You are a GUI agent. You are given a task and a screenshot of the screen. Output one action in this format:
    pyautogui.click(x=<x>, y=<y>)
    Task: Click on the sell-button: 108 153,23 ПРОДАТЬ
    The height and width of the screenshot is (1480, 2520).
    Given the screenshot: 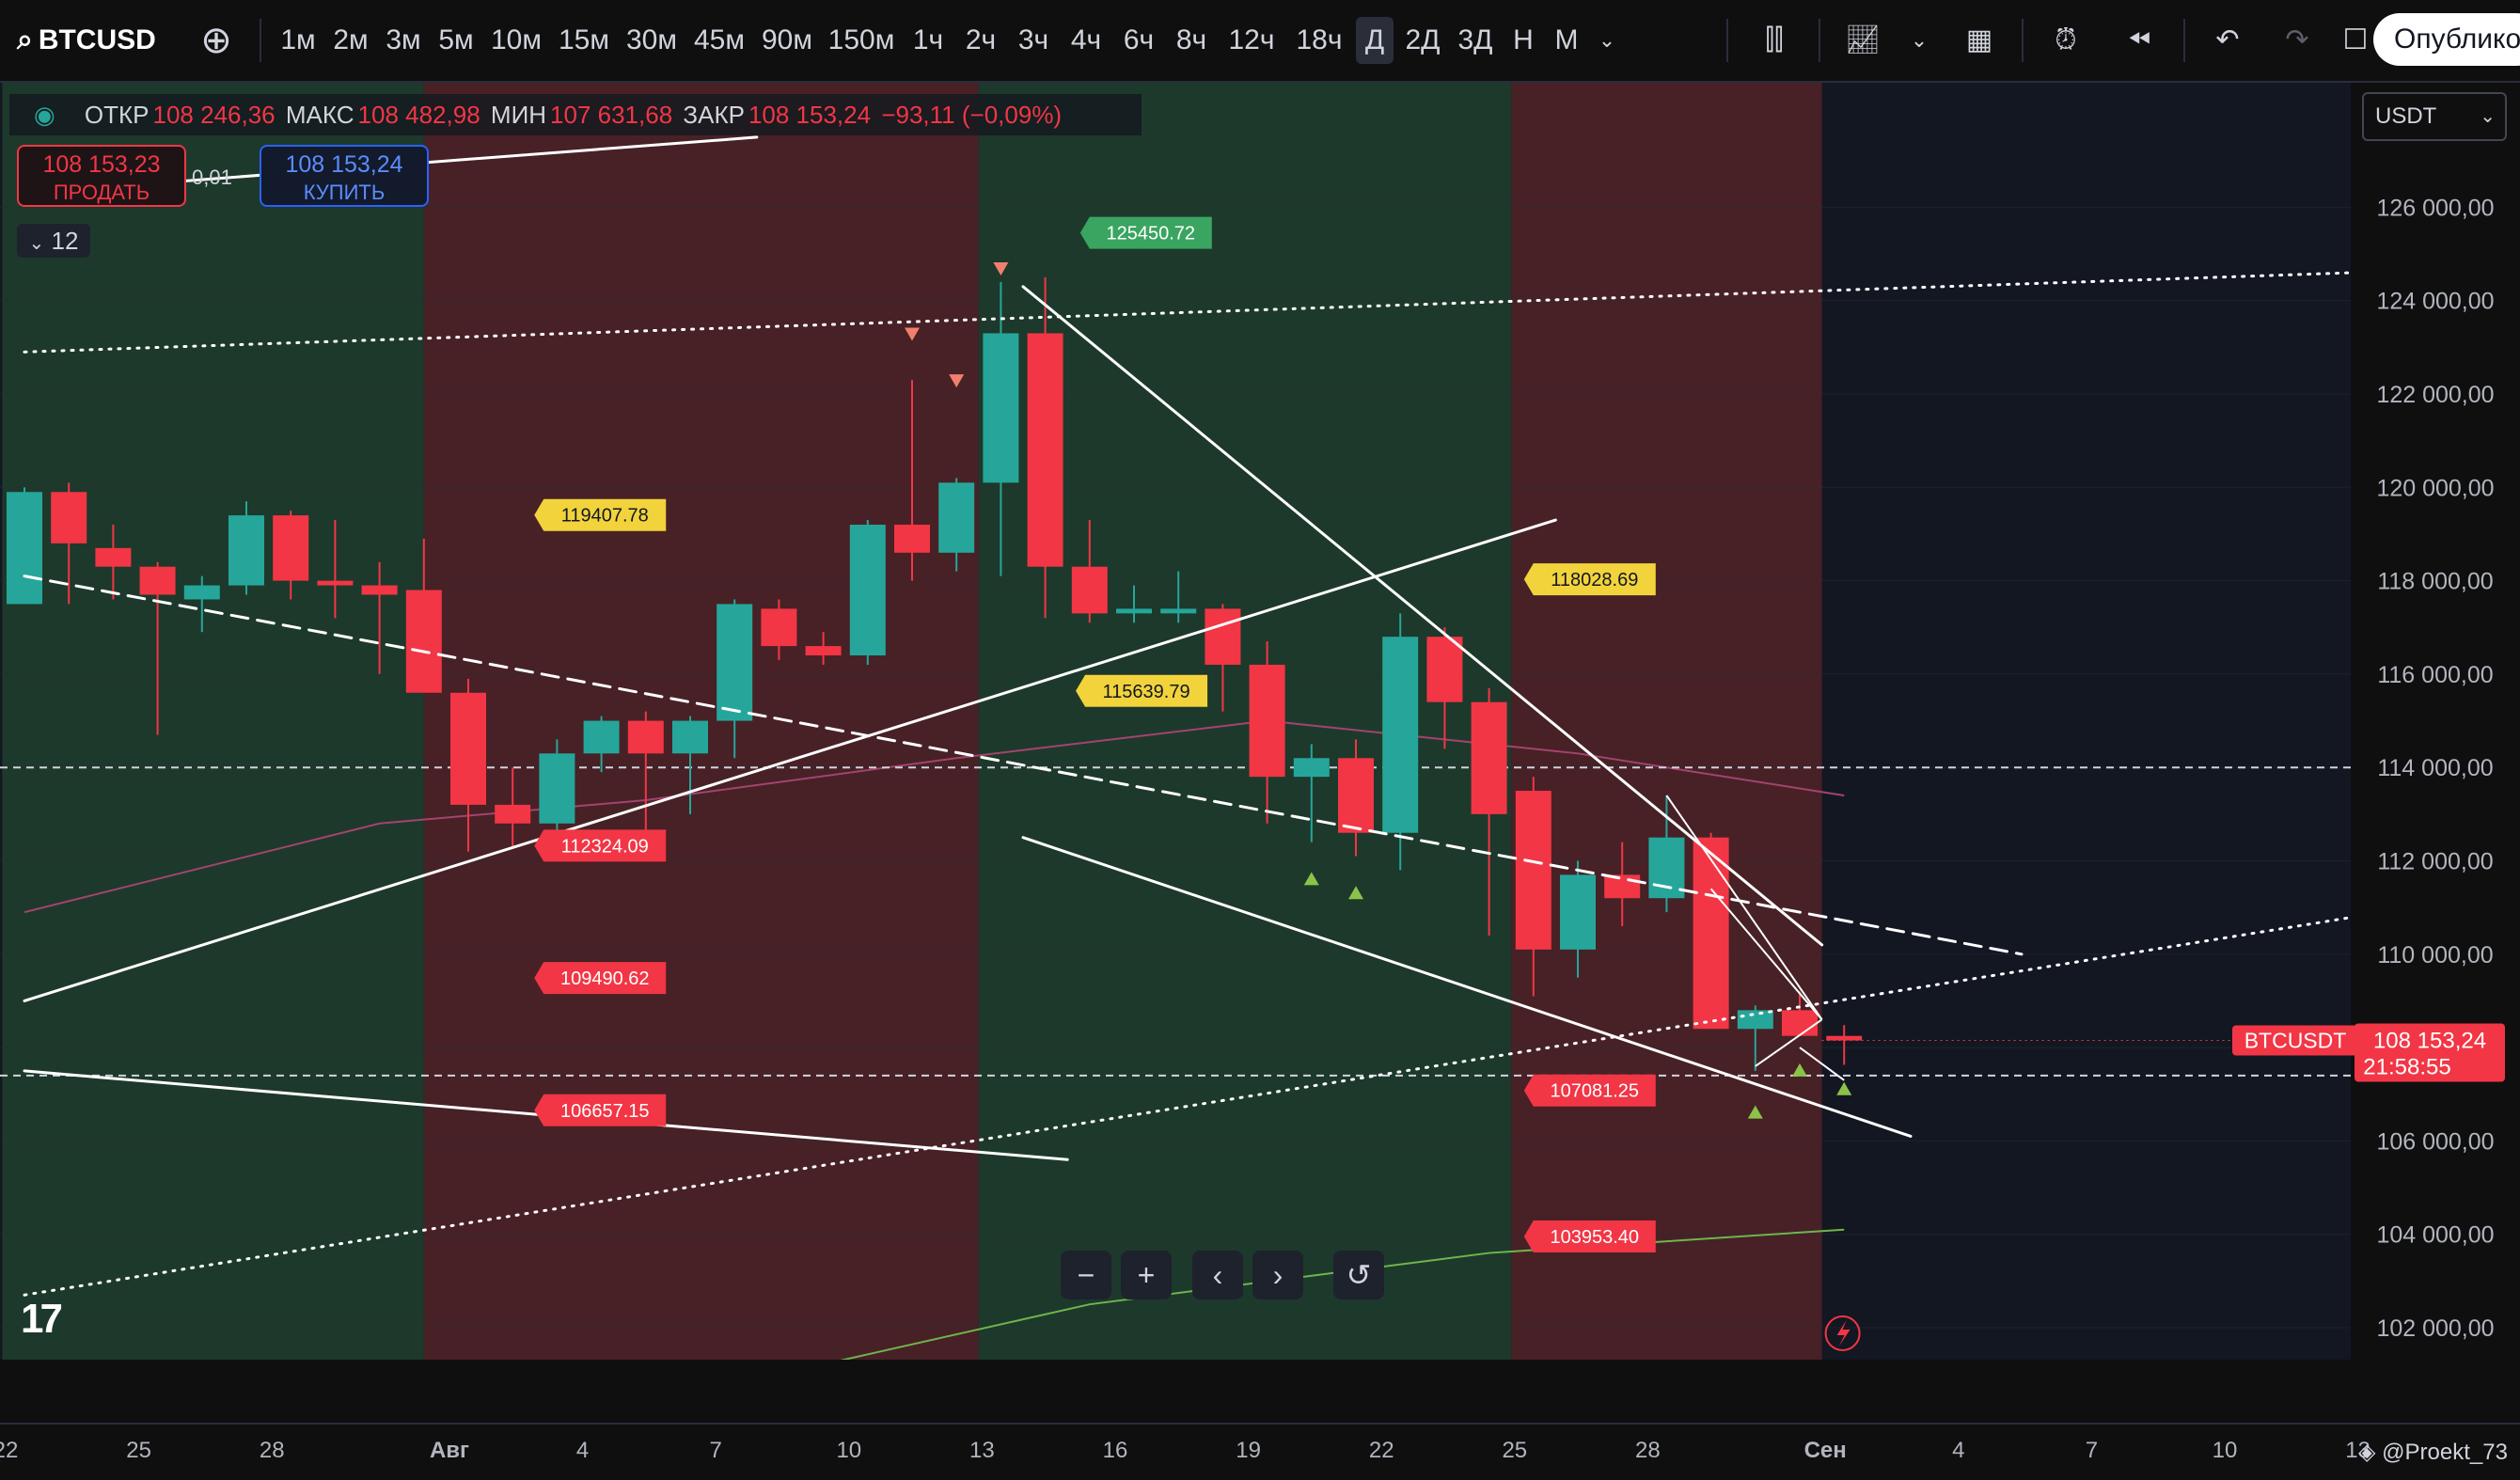 What is the action you would take?
    pyautogui.click(x=101, y=176)
    